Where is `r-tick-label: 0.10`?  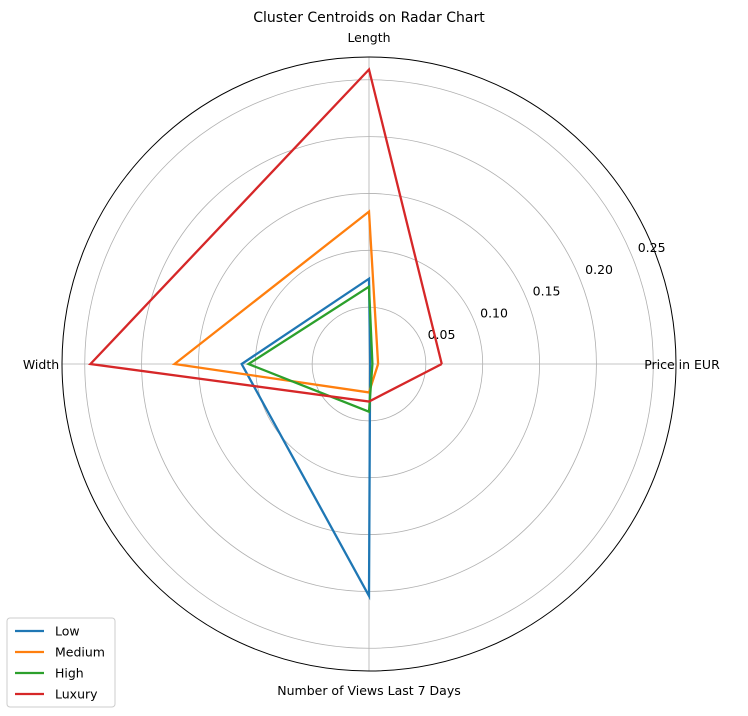
r-tick-label: 0.10 is located at coordinates (494, 312).